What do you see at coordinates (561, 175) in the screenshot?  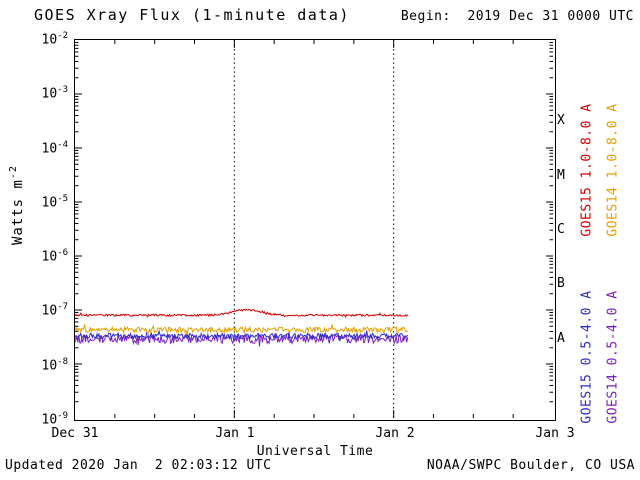 I see `flux-class-letter-m: M` at bounding box center [561, 175].